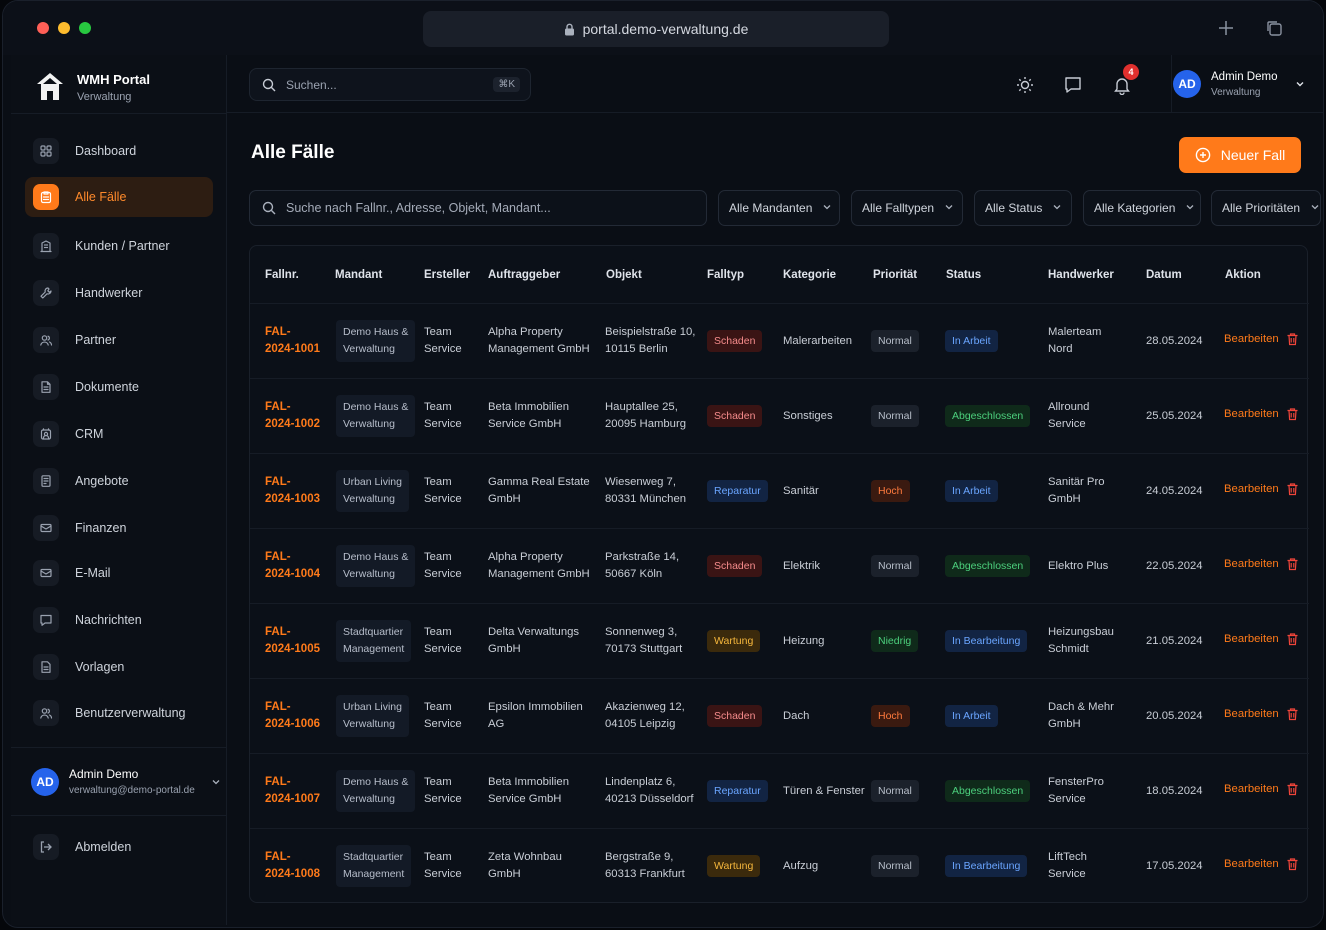 The width and height of the screenshot is (1326, 930). What do you see at coordinates (779, 208) in the screenshot?
I see `filter-dropdown-1: Alle Mandanten` at bounding box center [779, 208].